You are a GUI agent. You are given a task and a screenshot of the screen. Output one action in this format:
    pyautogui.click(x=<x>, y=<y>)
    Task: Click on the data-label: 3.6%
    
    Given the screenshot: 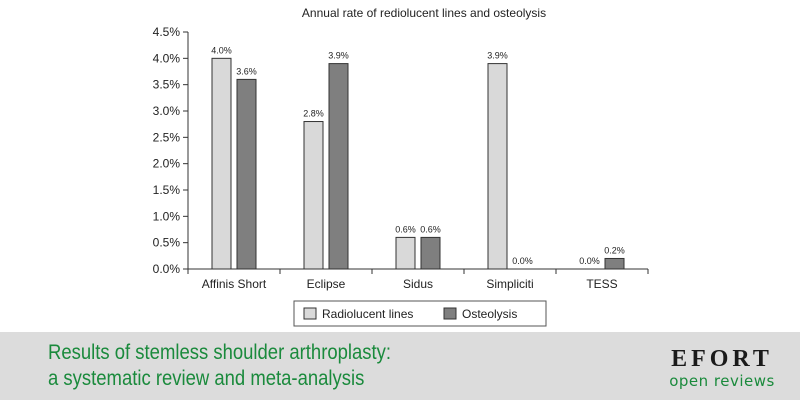 What is the action you would take?
    pyautogui.click(x=246, y=71)
    